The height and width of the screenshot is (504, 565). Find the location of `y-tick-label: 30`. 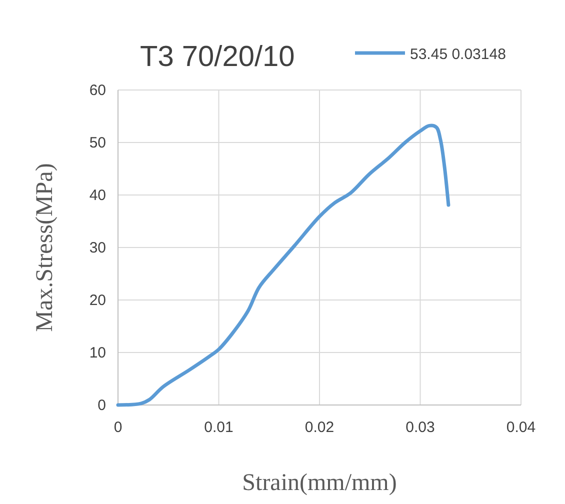

y-tick-label: 30 is located at coordinates (97, 248).